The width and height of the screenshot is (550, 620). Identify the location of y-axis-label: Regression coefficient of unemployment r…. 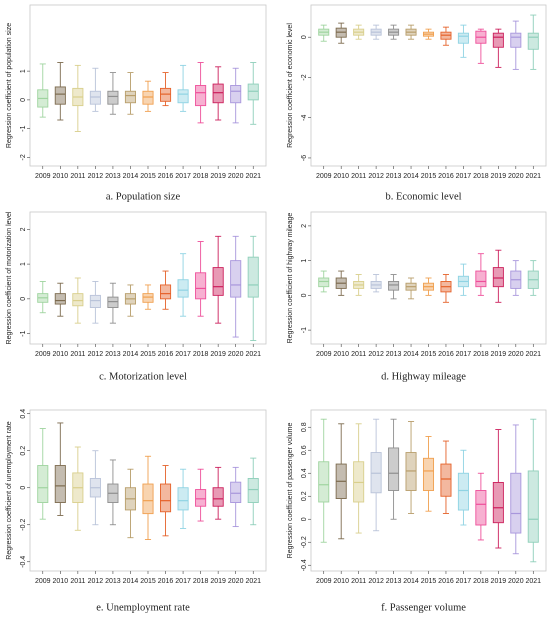
(9, 490).